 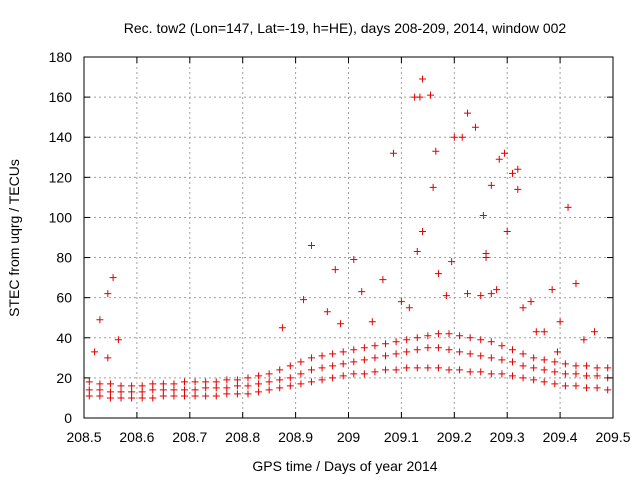 I want to click on x-tick-label: 209.5, so click(x=612, y=437).